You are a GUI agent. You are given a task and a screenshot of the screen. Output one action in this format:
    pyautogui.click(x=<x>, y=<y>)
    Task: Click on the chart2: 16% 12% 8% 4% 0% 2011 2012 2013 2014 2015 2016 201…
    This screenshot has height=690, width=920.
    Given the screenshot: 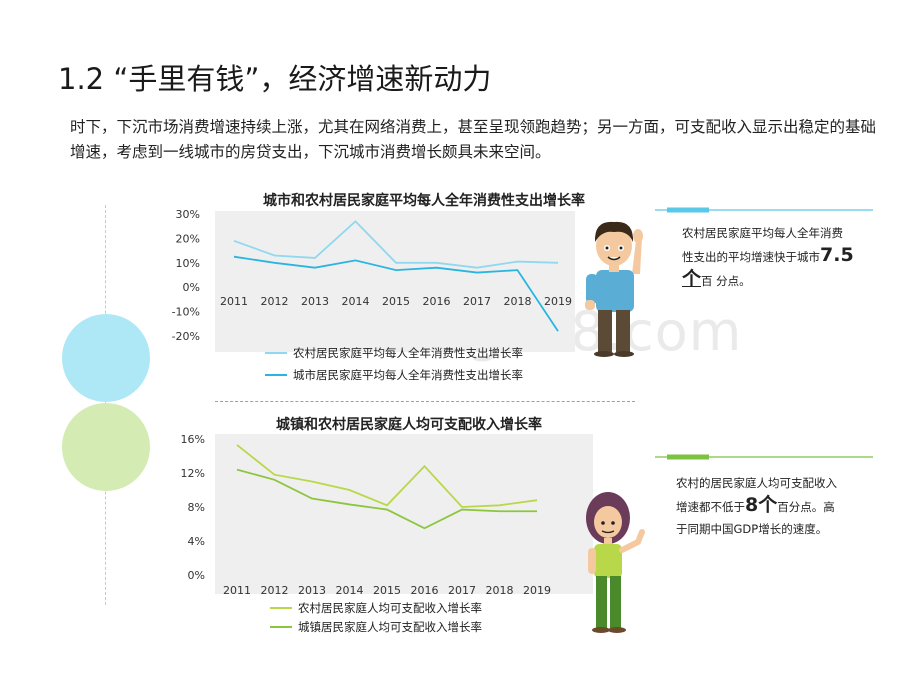 What is the action you would take?
    pyautogui.click(x=387, y=533)
    